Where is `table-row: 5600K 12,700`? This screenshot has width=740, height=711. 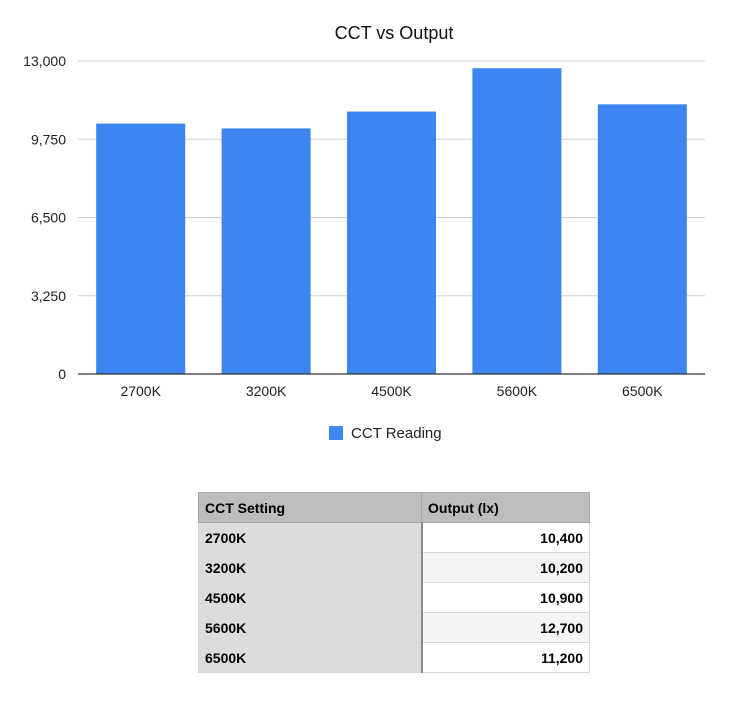 table-row: 5600K 12,700 is located at coordinates (394, 627).